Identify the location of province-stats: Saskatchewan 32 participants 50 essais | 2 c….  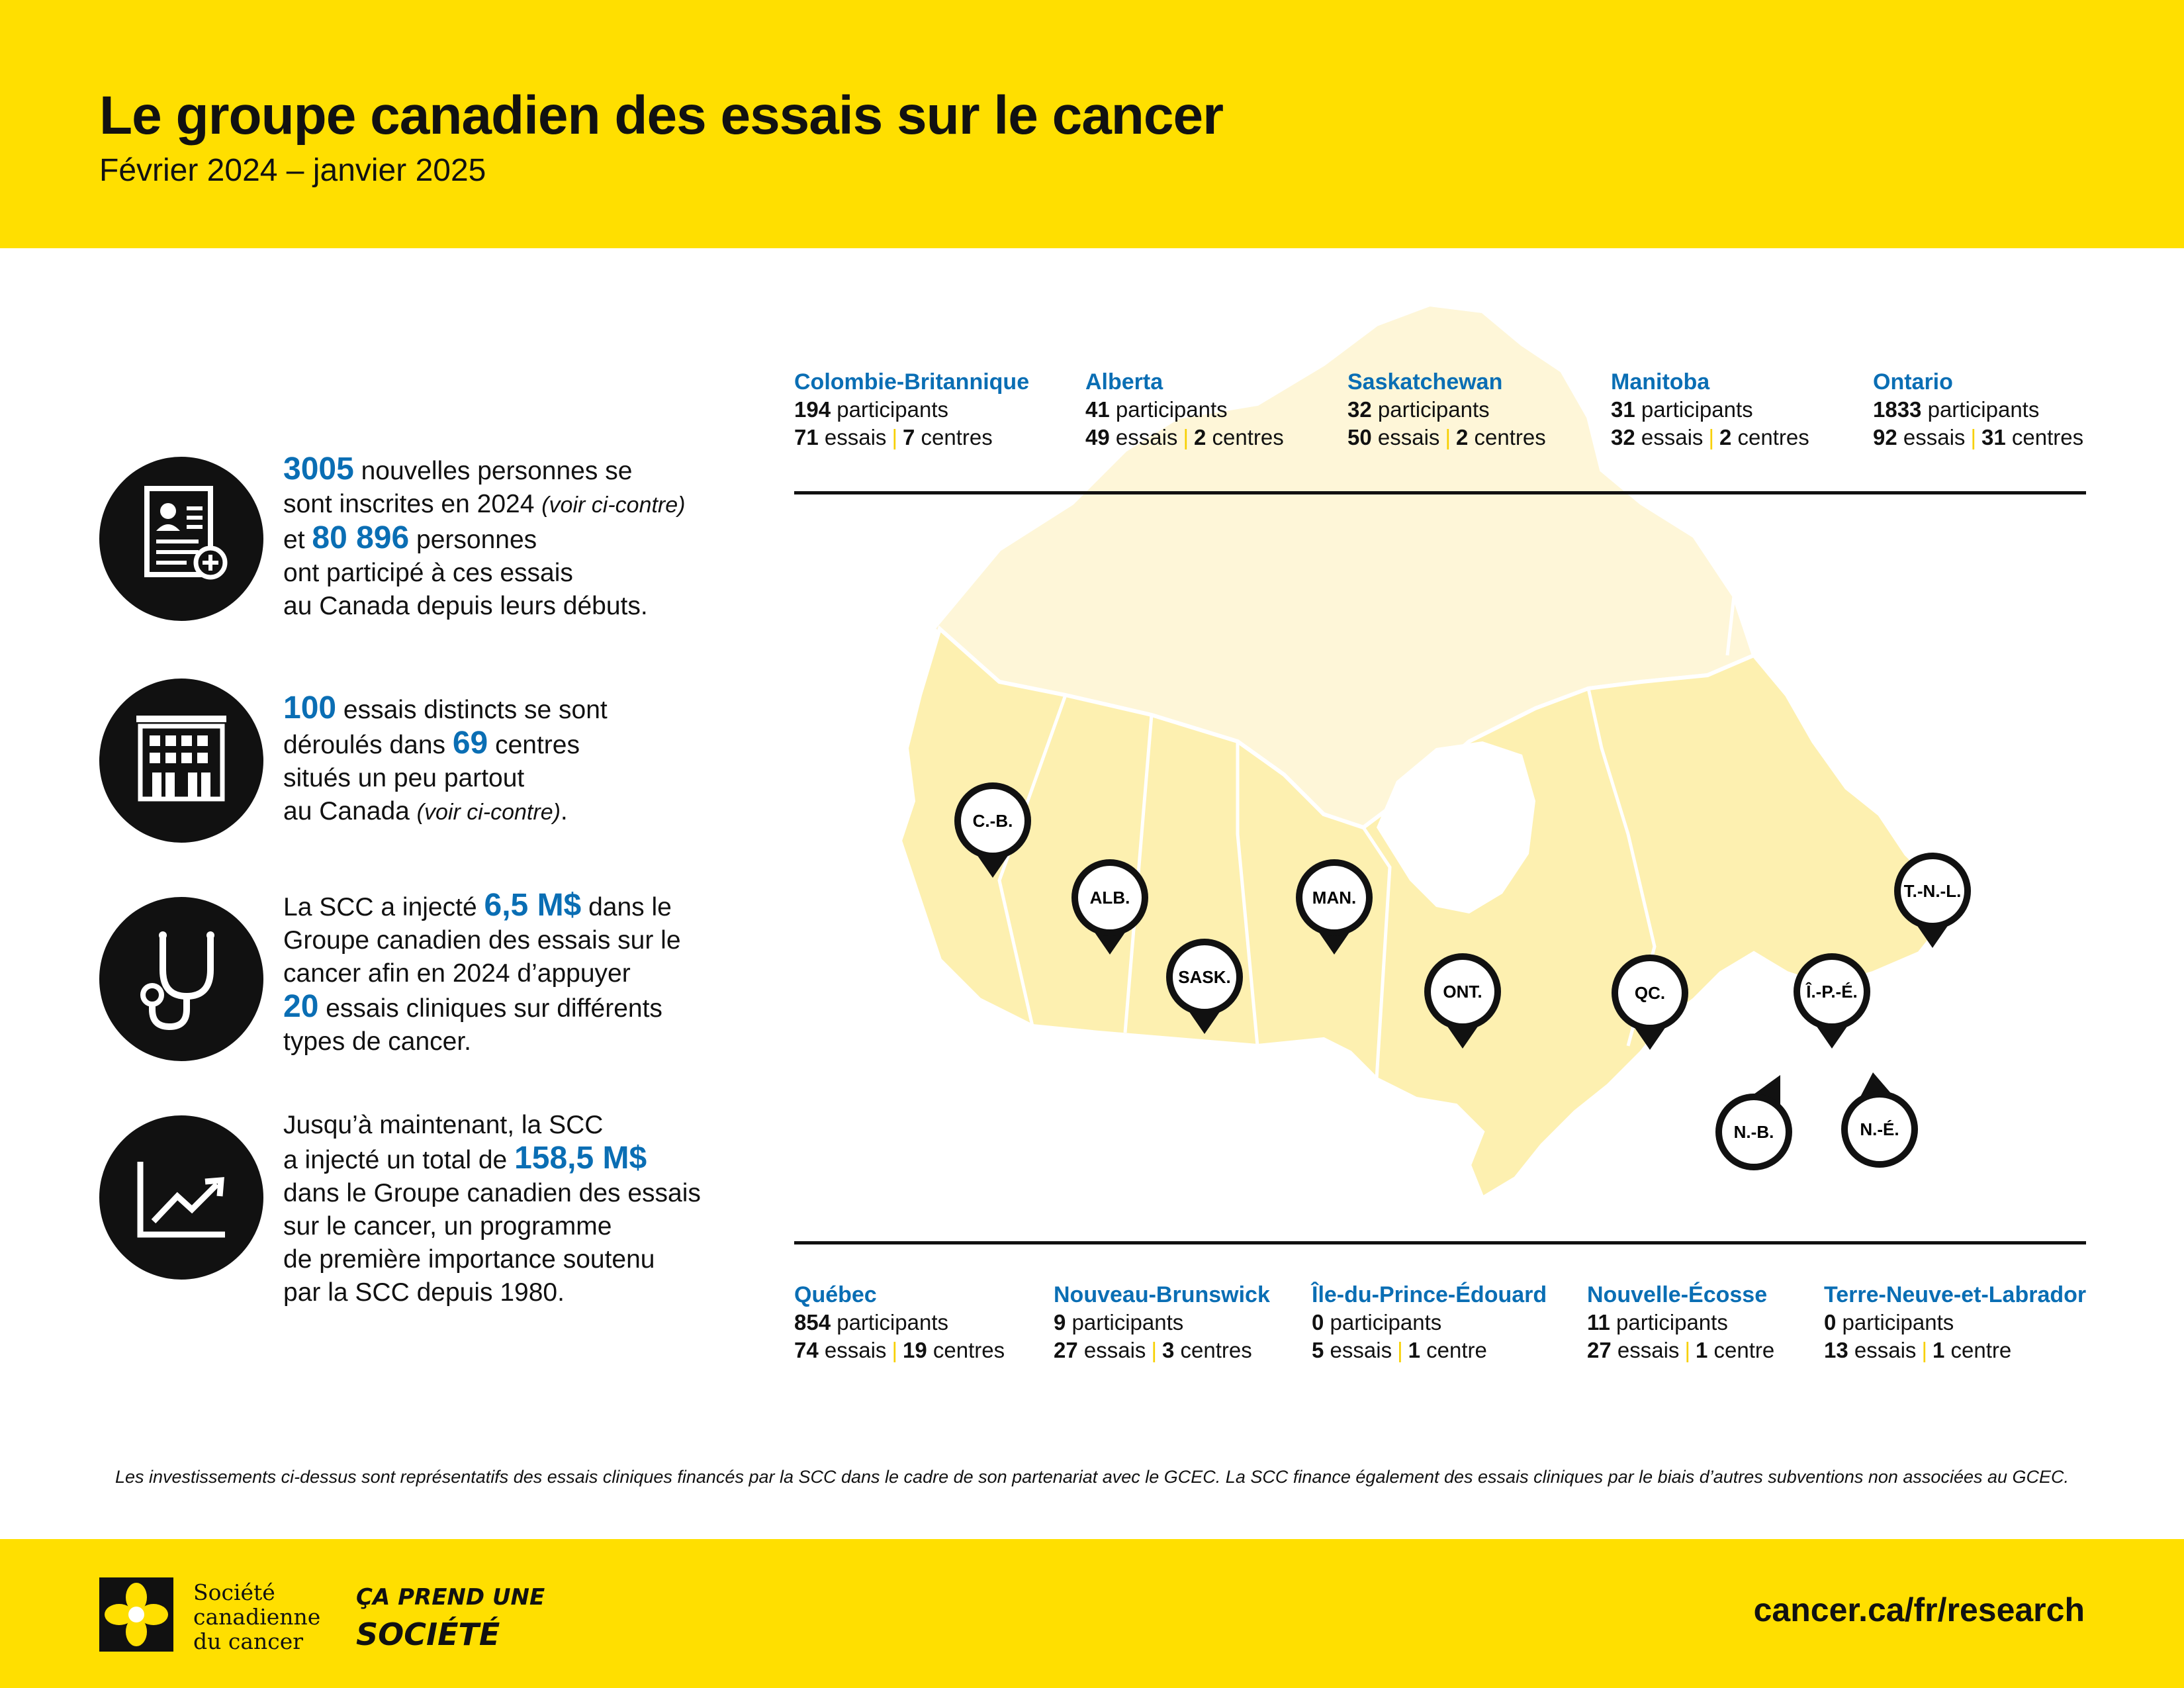
(1486, 409).